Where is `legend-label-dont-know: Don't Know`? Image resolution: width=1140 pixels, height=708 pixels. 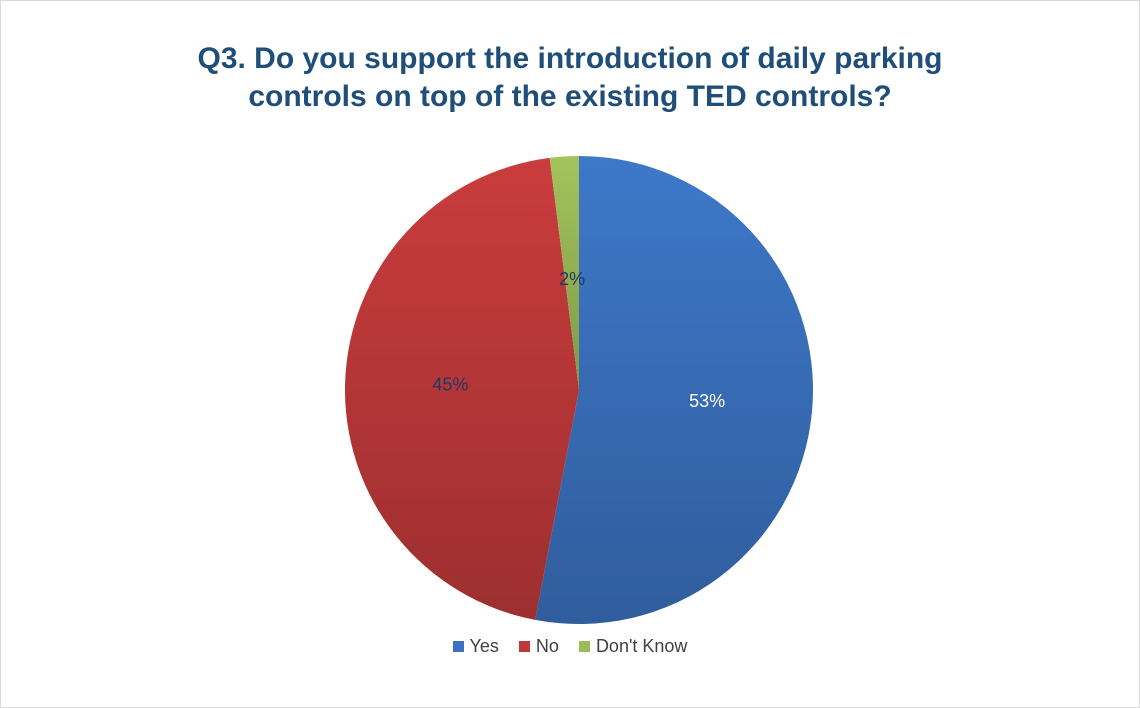 legend-label-dont-know: Don't Know is located at coordinates (641, 646).